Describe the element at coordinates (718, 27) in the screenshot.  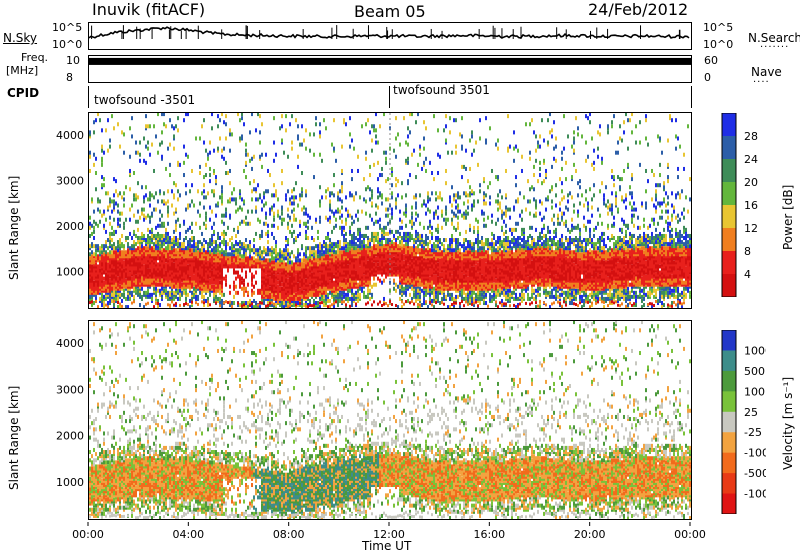
I see `noise-ytick-right-top: 10^5` at that location.